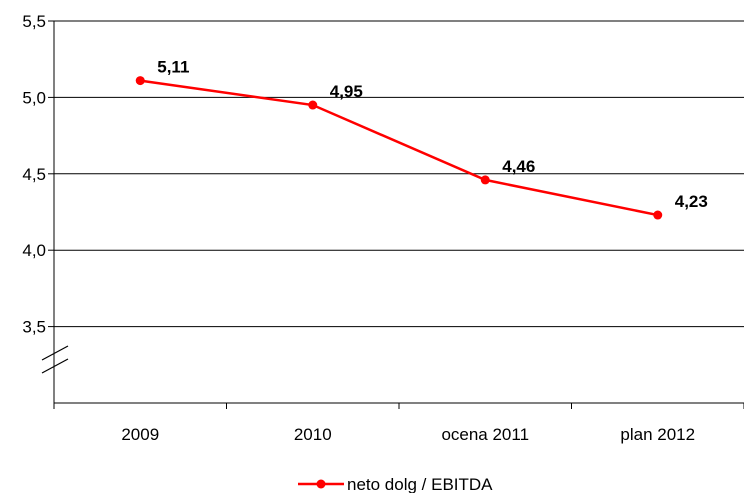  Describe the element at coordinates (346, 91) in the screenshot. I see `data-label: 4,95` at that location.